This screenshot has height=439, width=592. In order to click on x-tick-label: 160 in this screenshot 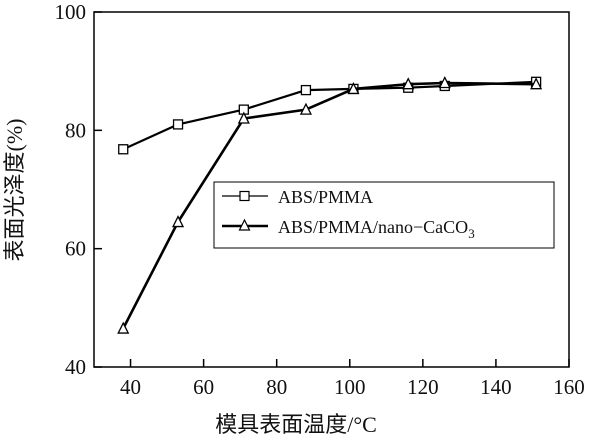, I will do `click(569, 387)`.